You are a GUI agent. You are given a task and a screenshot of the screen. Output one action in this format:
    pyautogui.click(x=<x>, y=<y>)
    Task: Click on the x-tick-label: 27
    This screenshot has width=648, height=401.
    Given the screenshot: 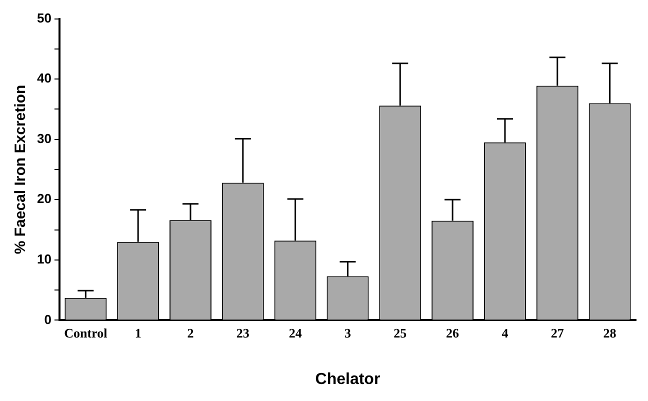 What is the action you would take?
    pyautogui.click(x=557, y=332)
    